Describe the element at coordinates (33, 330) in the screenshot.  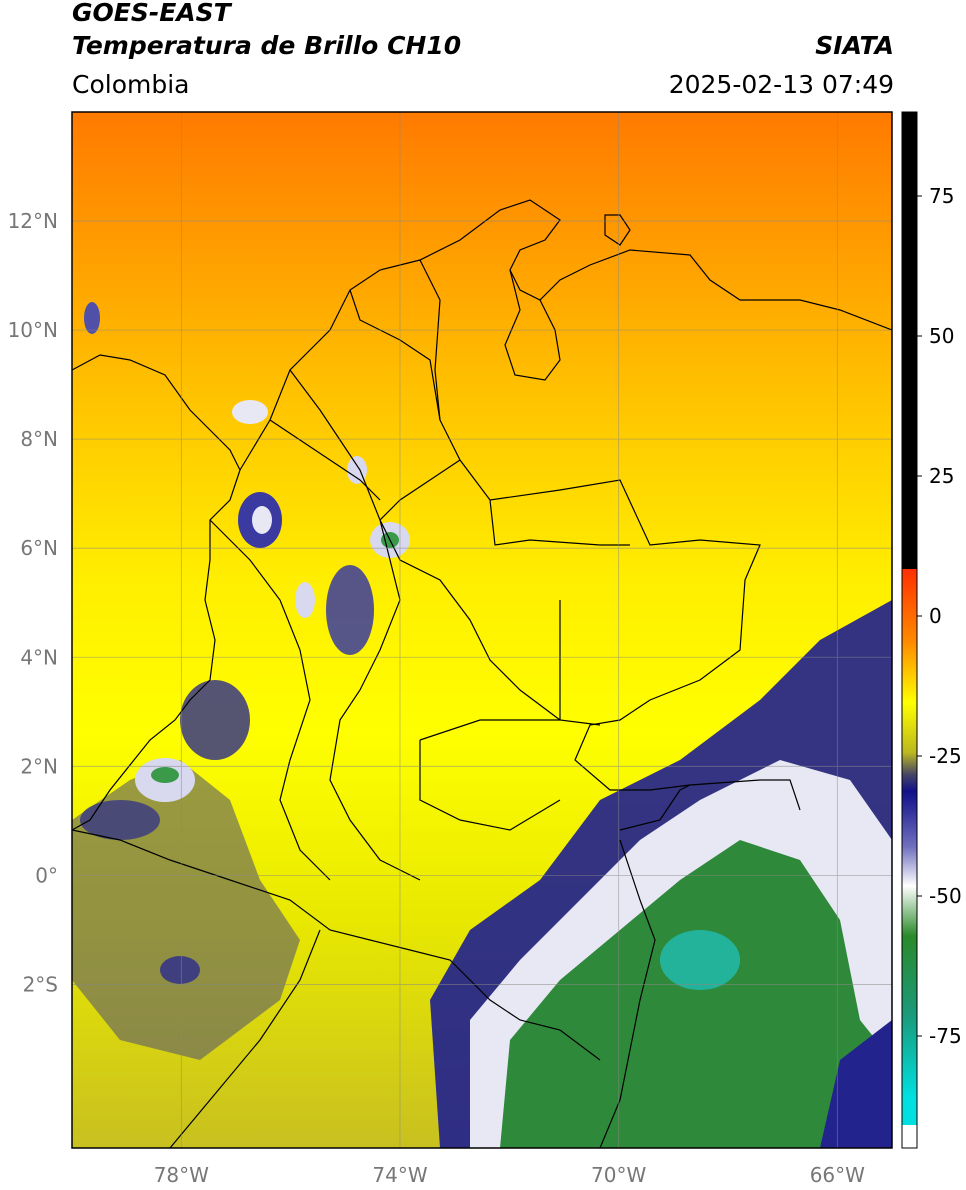
I see `lat-label: 10°N` at that location.